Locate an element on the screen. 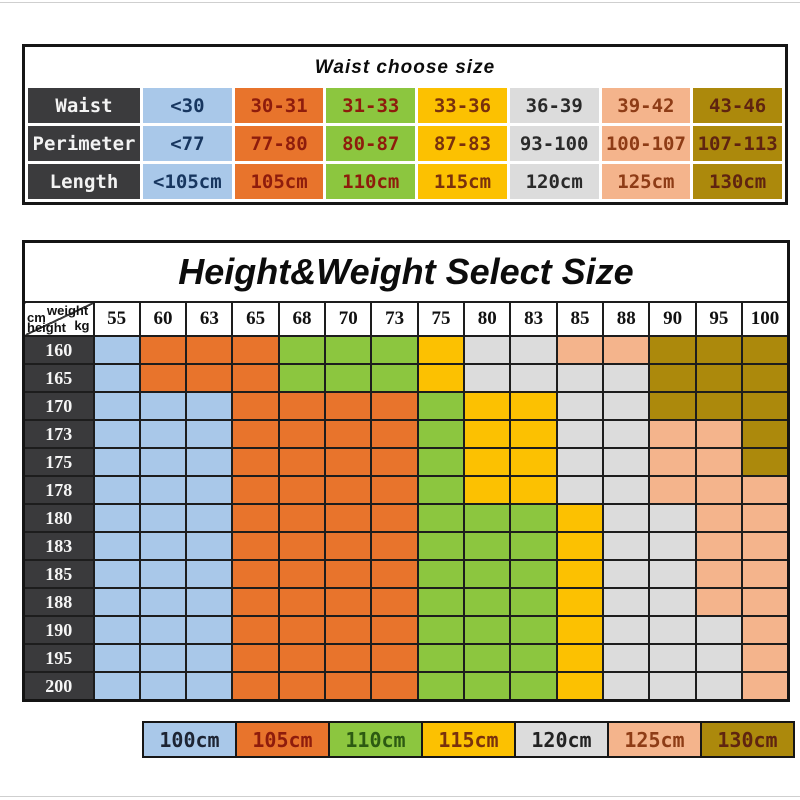  height-row: 160 is located at coordinates (406, 350).